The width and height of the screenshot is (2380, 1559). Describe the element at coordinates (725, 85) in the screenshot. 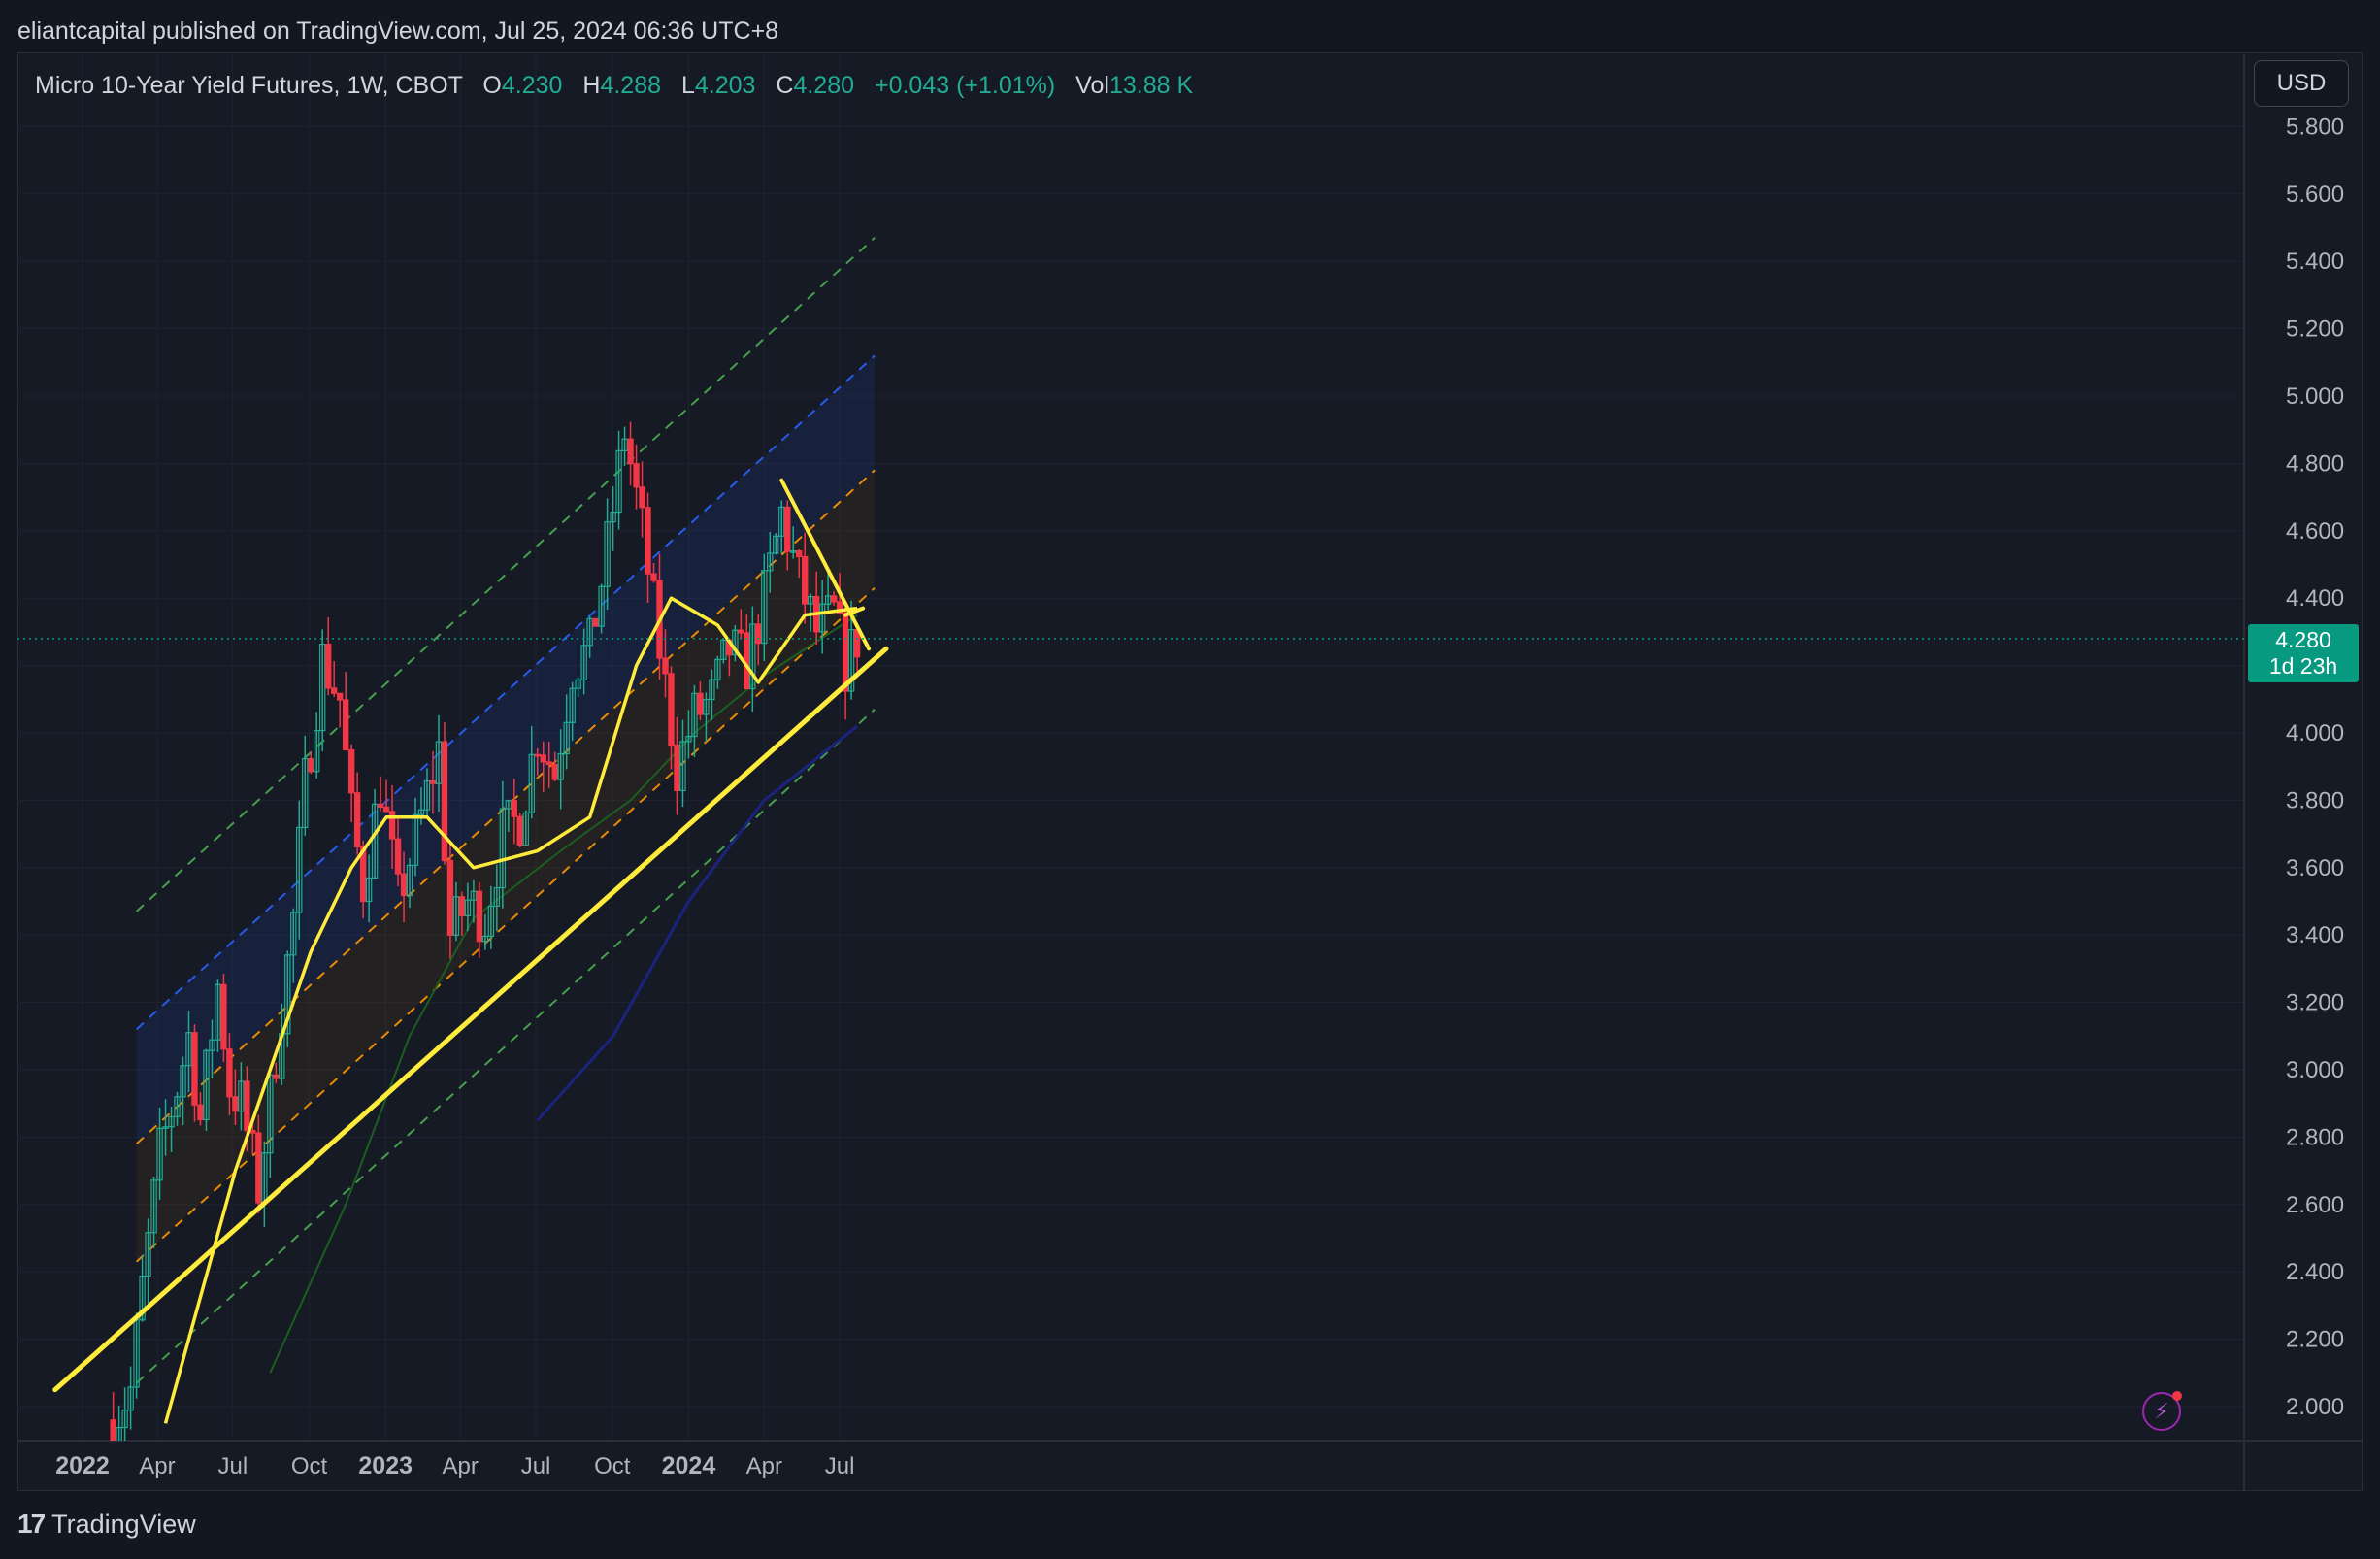

I see `low-value: 4.203` at that location.